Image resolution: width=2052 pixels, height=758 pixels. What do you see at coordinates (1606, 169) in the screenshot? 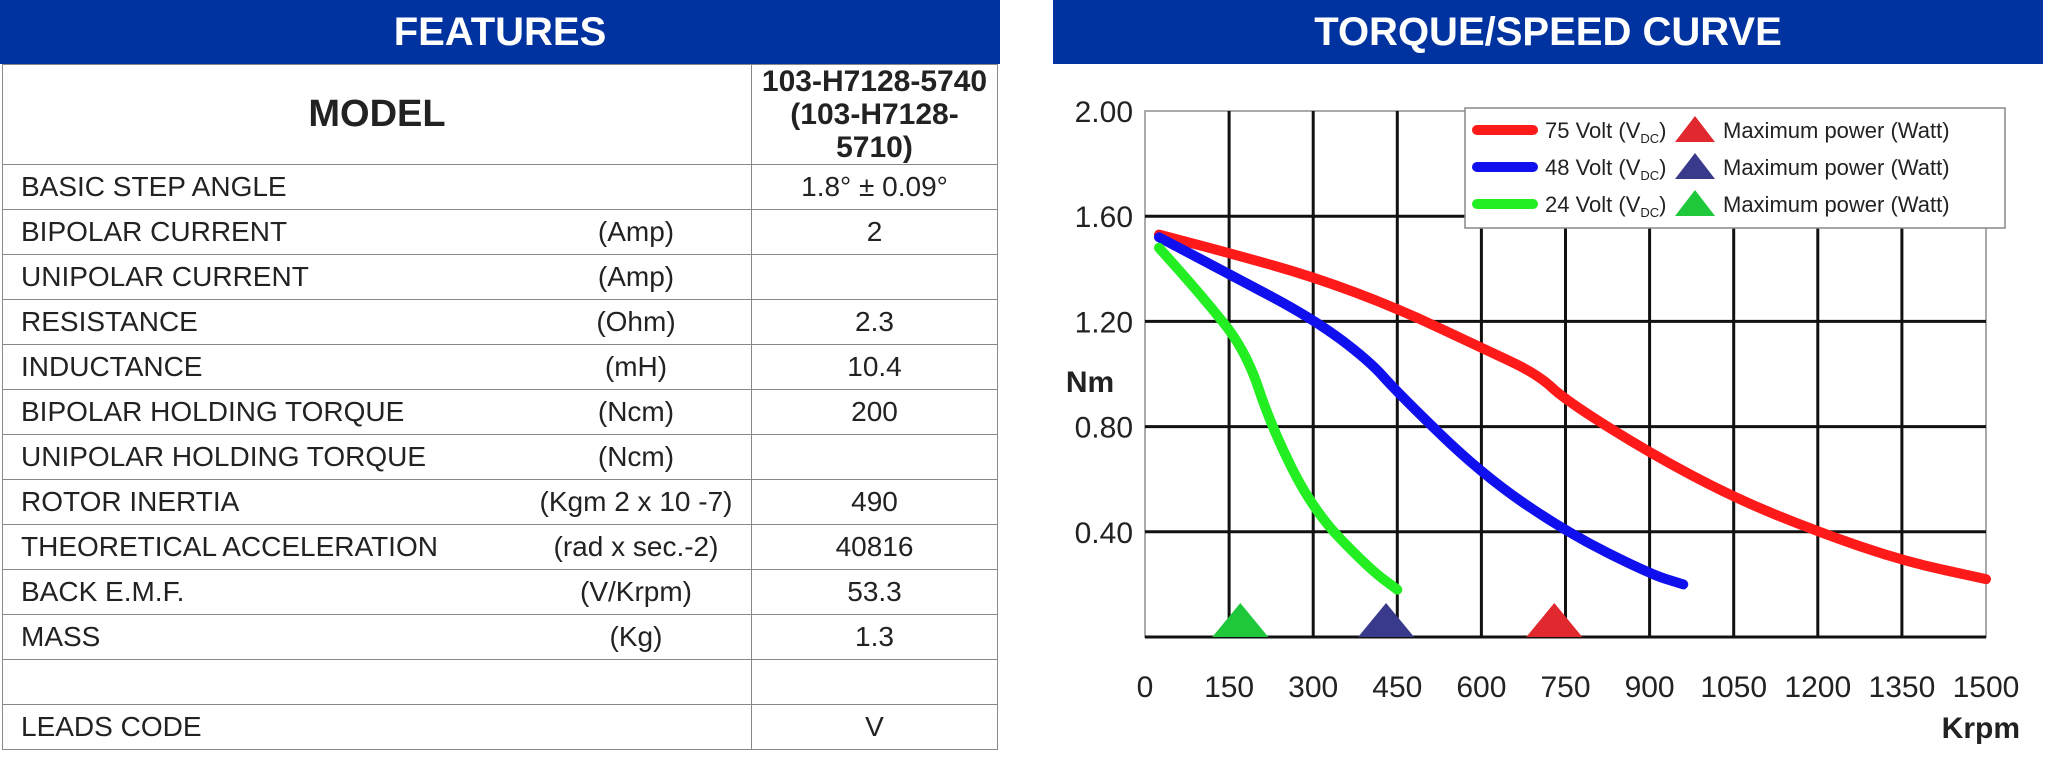
I see `legend-label: 48 Volt (VDC)` at bounding box center [1606, 169].